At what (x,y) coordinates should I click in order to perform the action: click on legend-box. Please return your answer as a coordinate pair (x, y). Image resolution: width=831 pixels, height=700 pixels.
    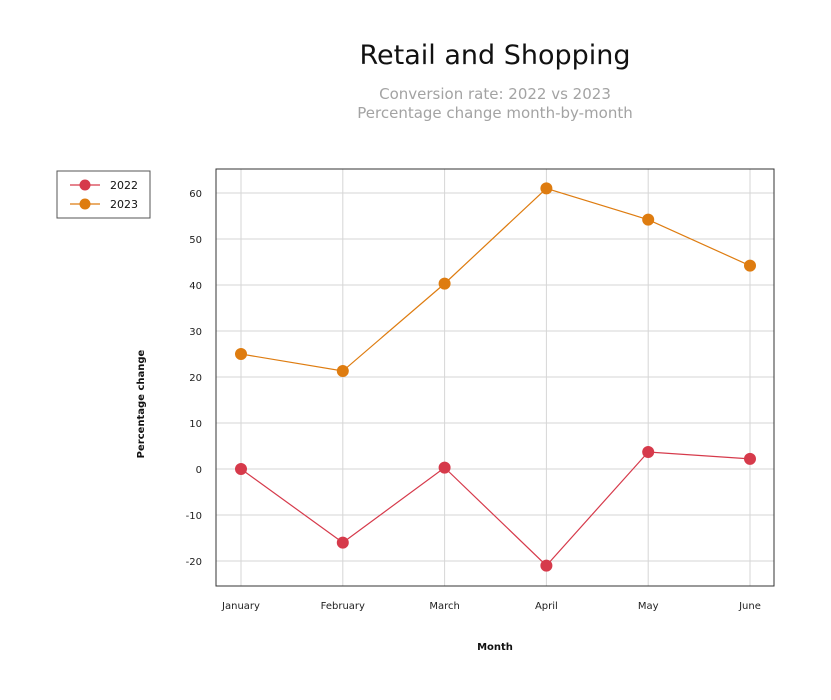
    Looking at the image, I should click on (103, 194).